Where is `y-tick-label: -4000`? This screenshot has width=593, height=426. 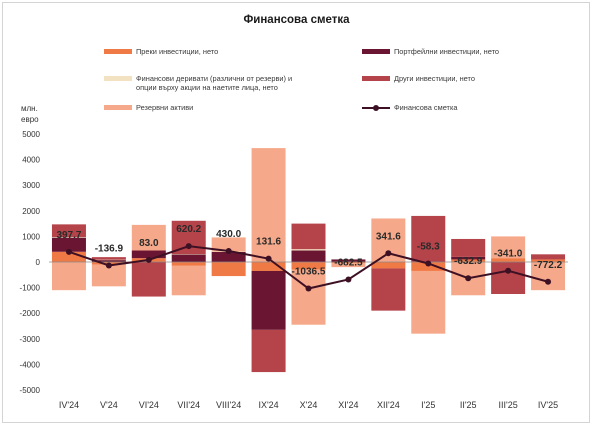 y-tick-label: -4000 is located at coordinates (30, 364).